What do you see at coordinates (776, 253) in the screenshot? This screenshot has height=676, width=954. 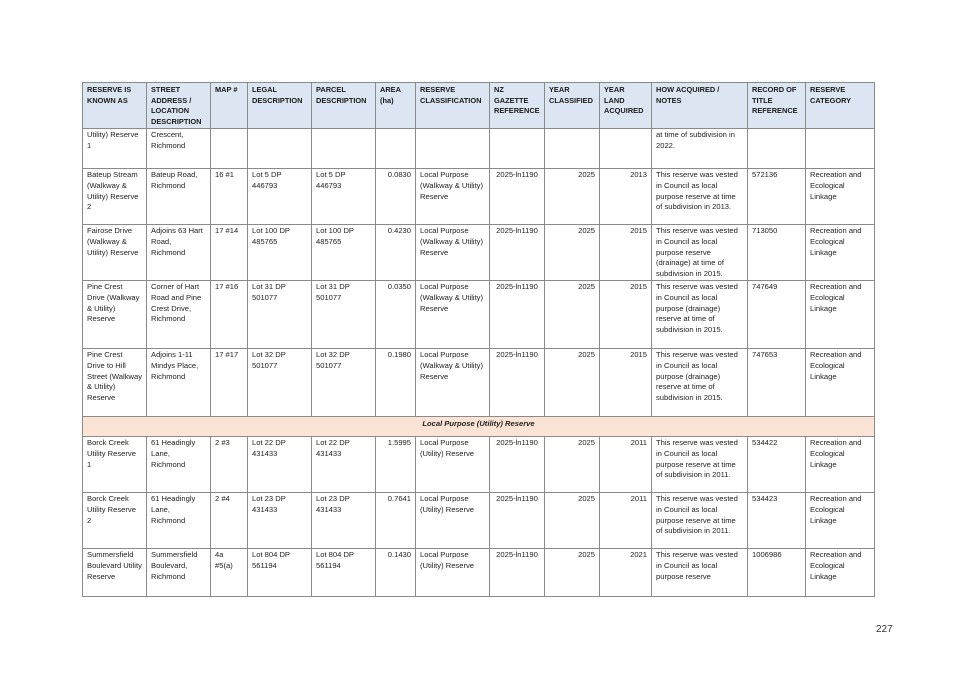 I see `cell-title-ref: 713050` at bounding box center [776, 253].